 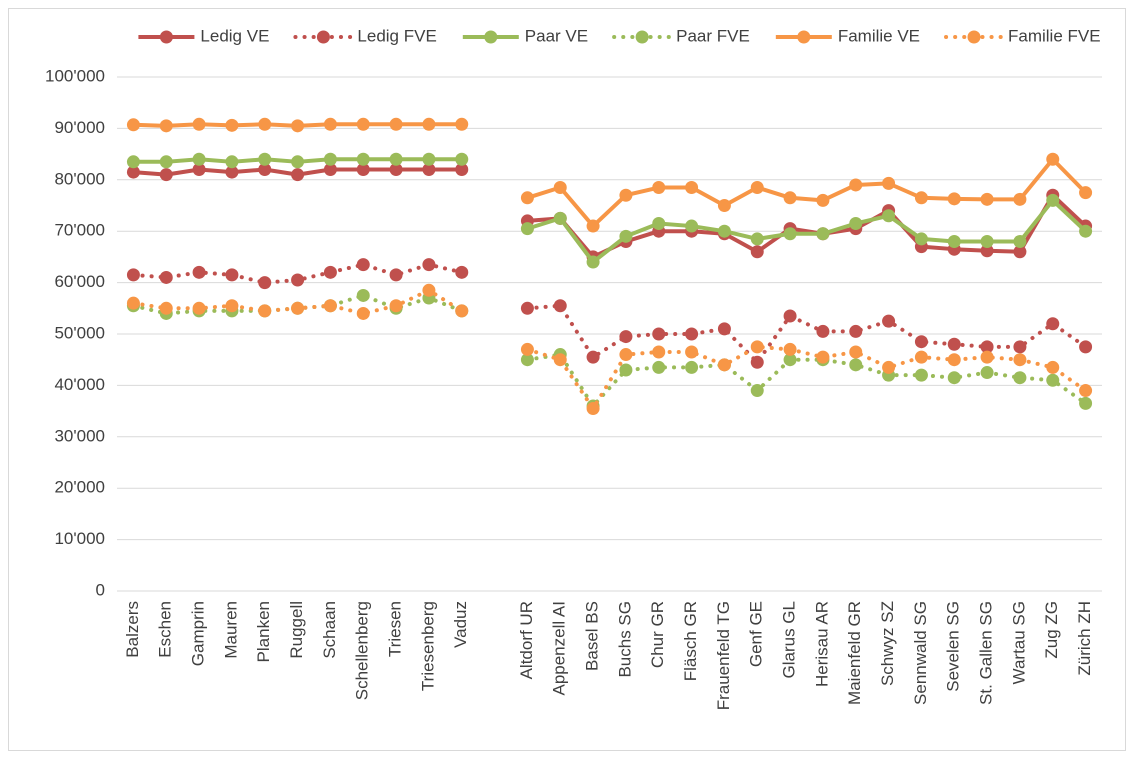 What do you see at coordinates (263, 631) in the screenshot?
I see `x-tick-label: Planken` at bounding box center [263, 631].